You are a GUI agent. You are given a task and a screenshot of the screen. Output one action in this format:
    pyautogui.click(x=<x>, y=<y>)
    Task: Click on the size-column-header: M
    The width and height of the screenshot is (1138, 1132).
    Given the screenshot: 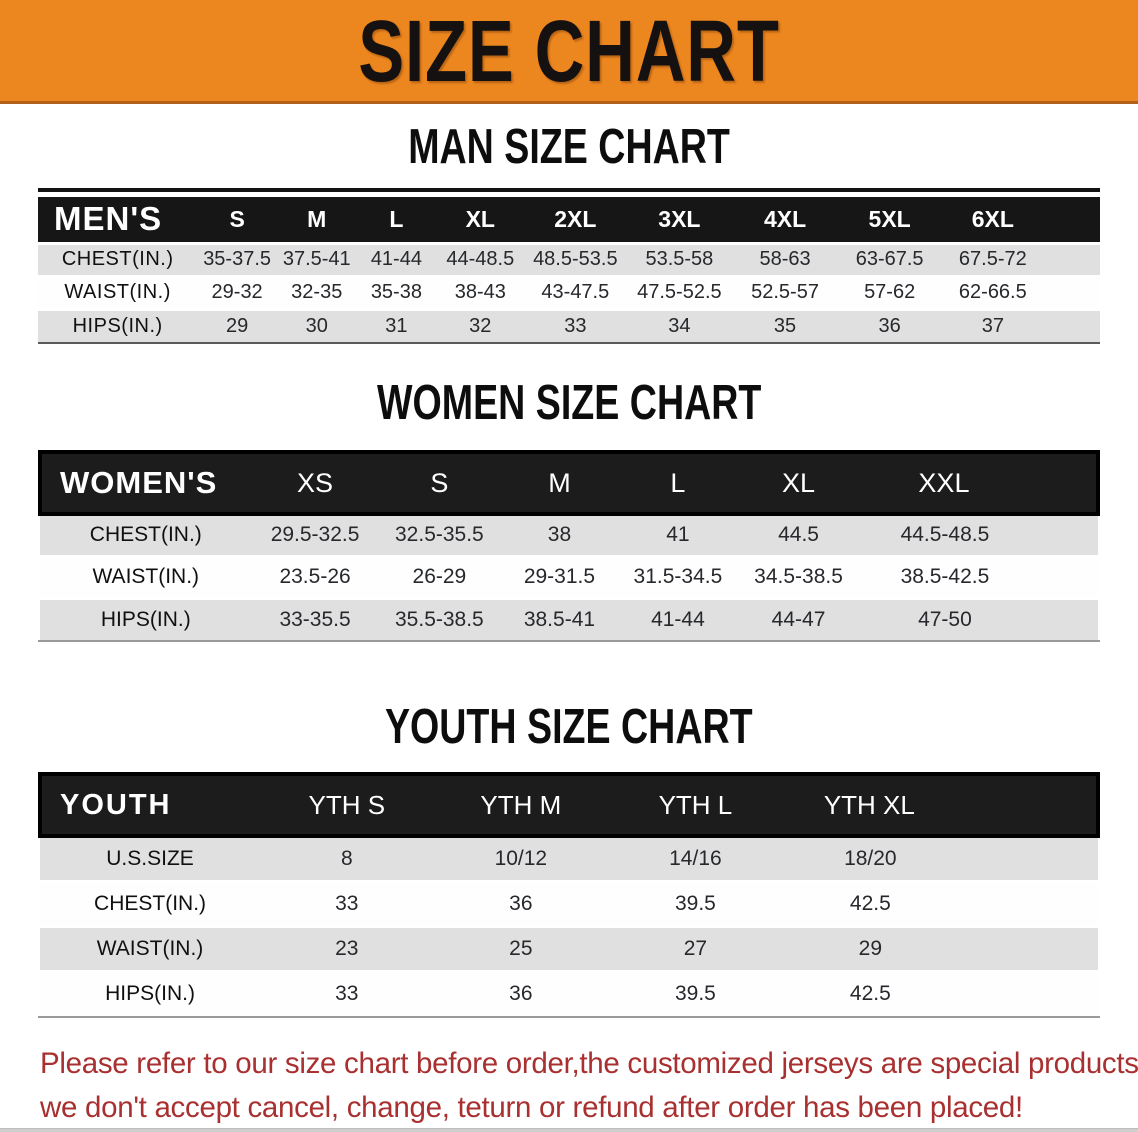 What is the action you would take?
    pyautogui.click(x=316, y=220)
    